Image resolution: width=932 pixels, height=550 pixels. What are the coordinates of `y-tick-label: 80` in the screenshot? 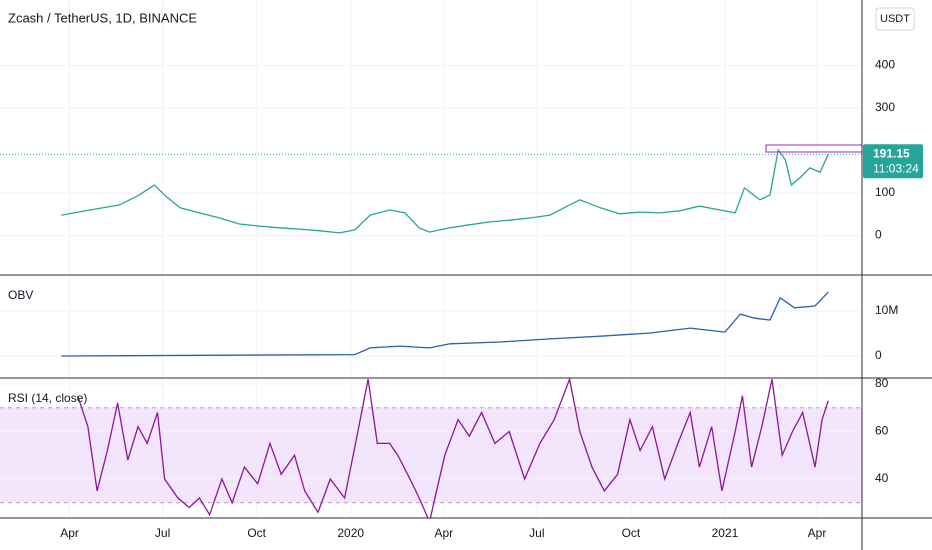 It's located at (882, 383).